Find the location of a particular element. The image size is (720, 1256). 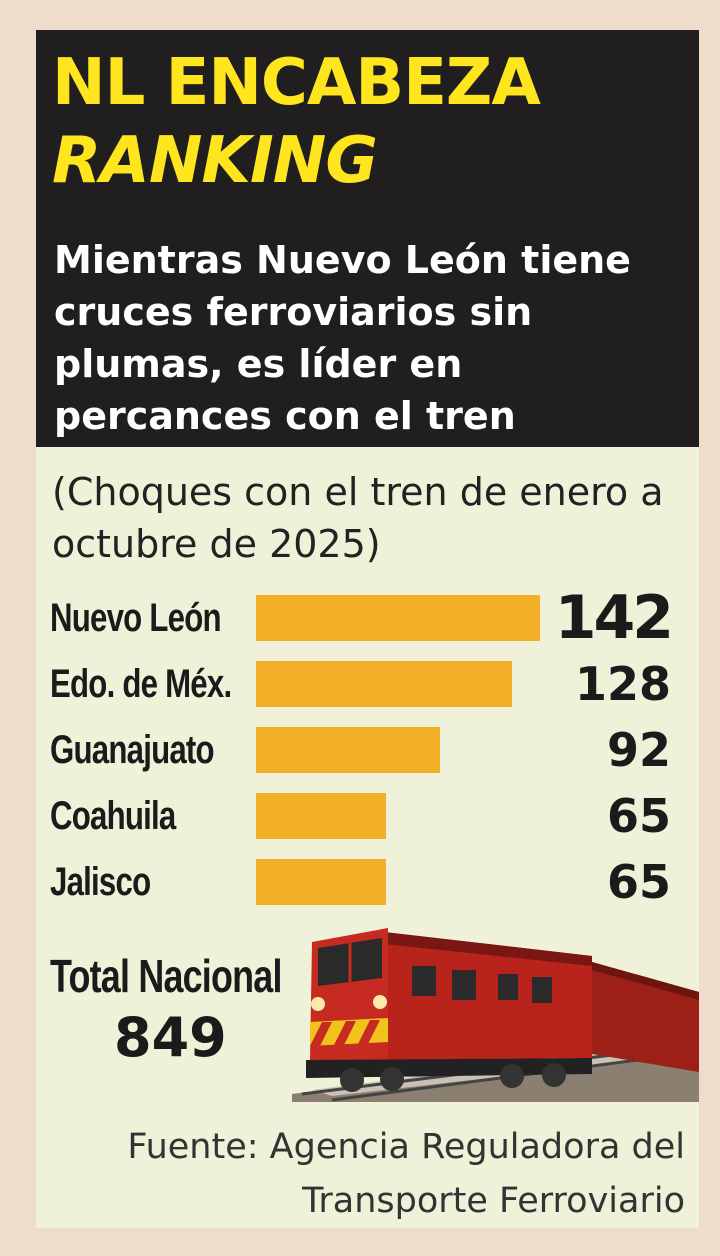

bar-label: Coahuila is located at coordinates (113, 816).